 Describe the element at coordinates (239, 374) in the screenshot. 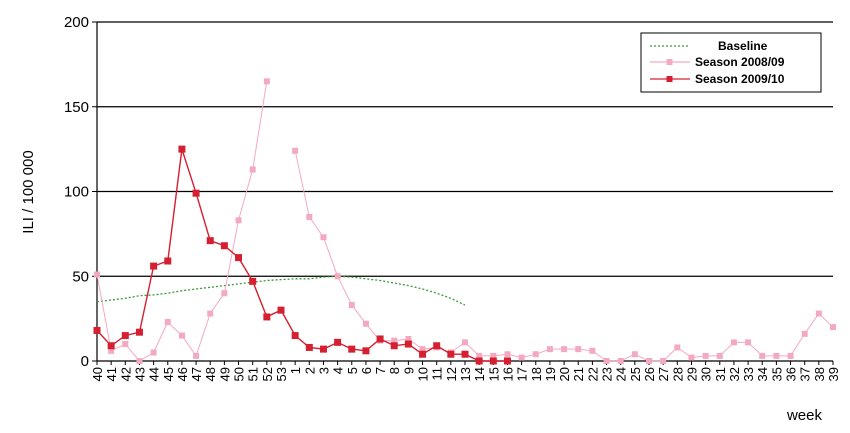

I see `x-tick-label: 50` at that location.